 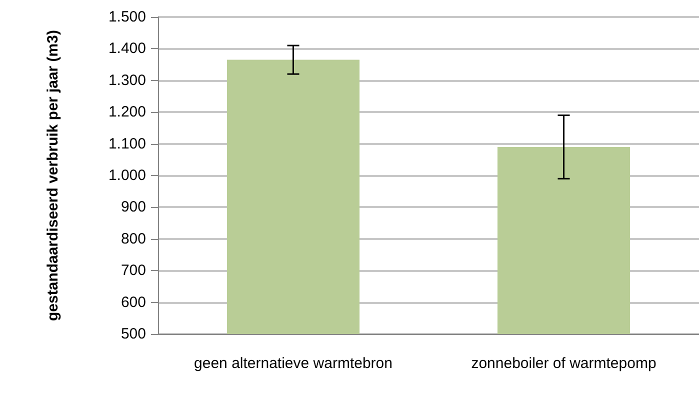 I want to click on y-tick-label: 1.100, so click(x=127, y=143).